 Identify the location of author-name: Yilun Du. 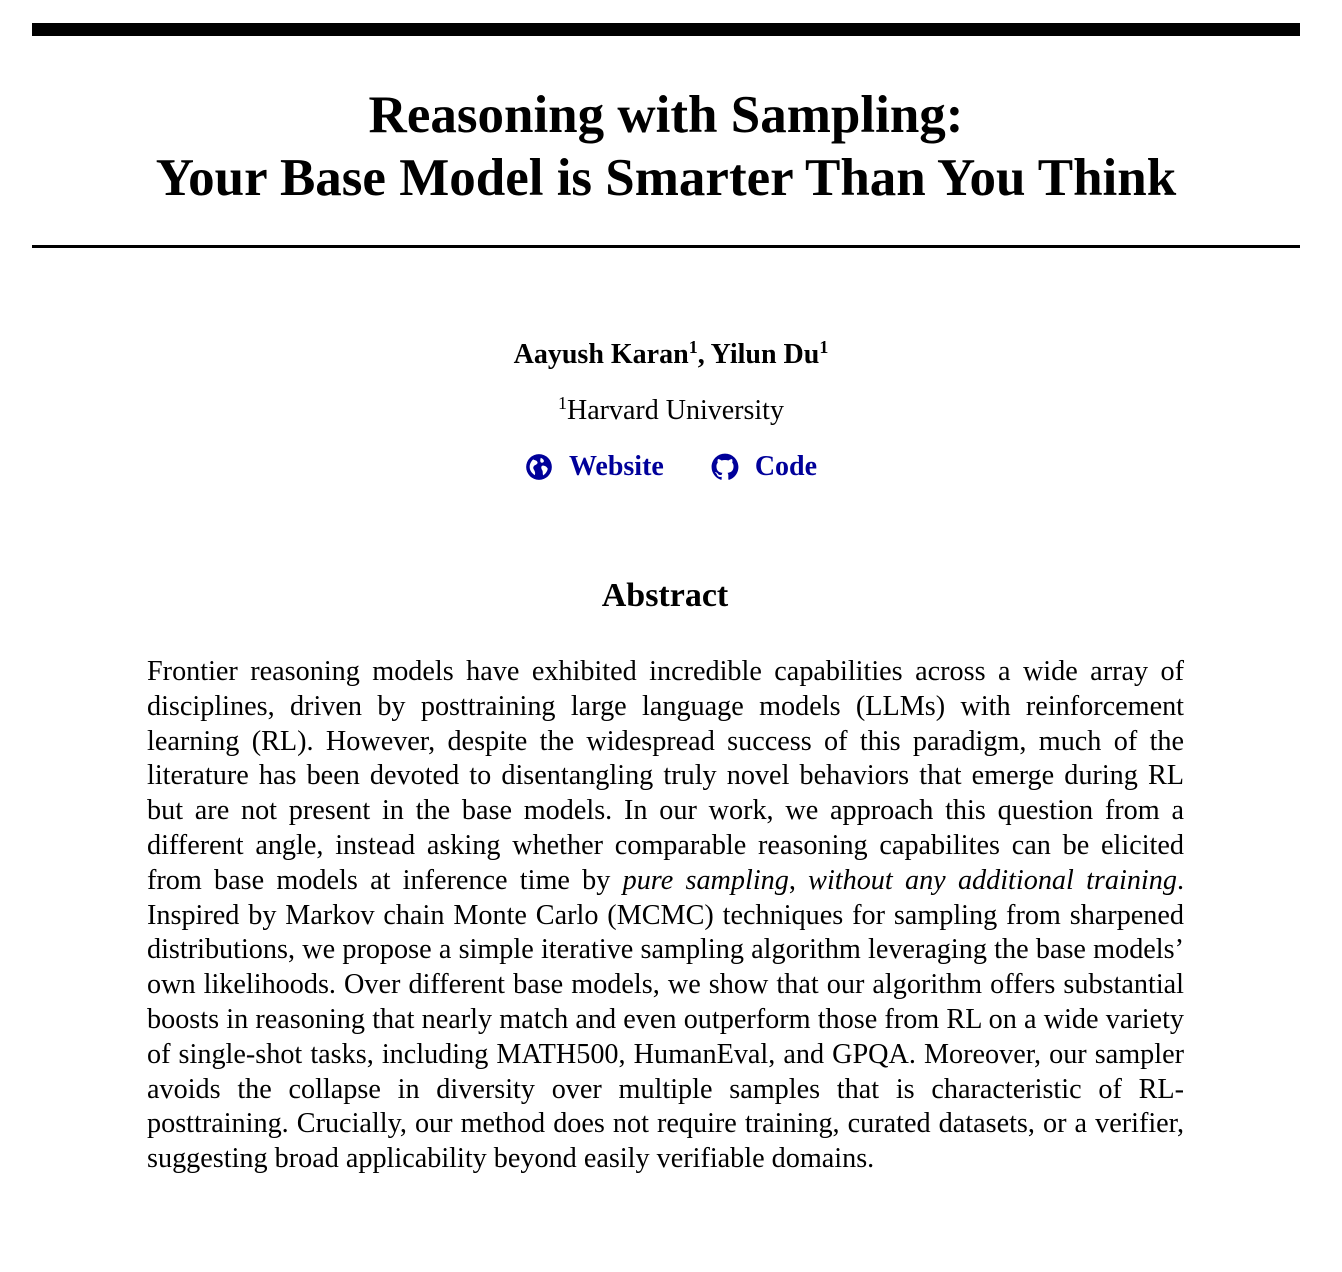
(765, 354).